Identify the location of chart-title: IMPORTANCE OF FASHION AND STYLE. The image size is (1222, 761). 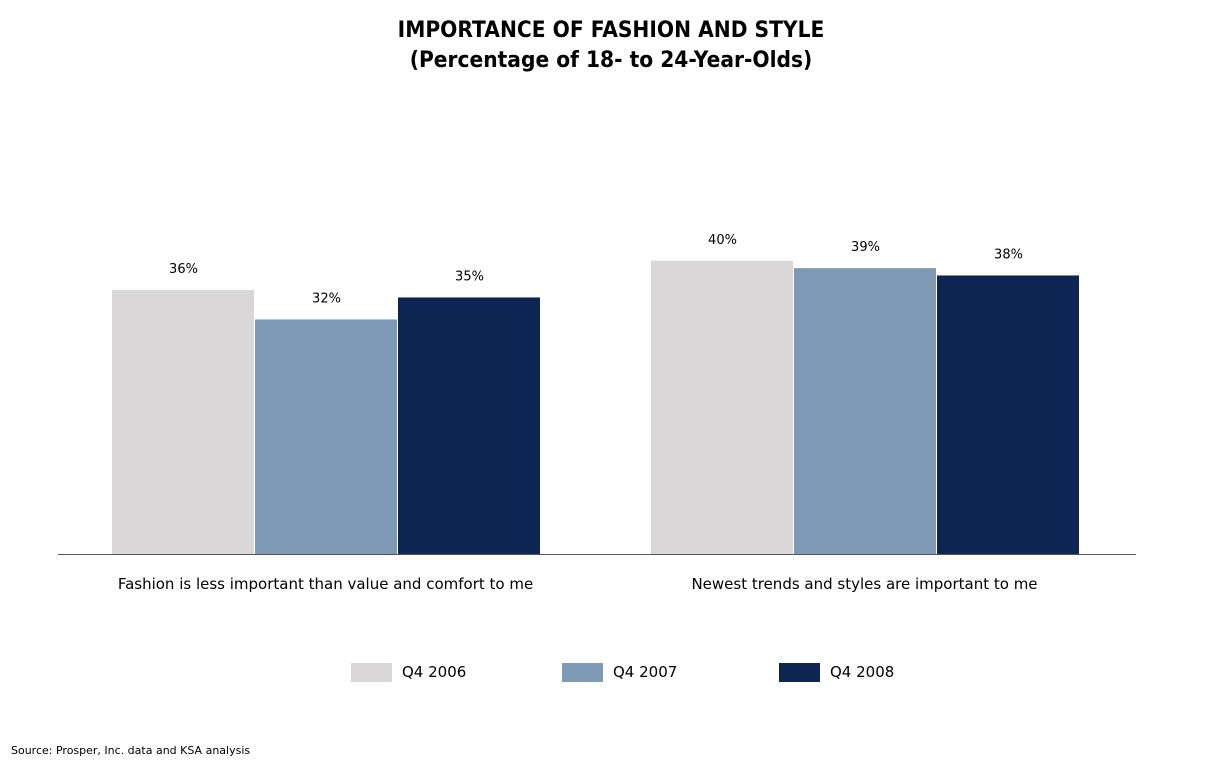
(611, 30).